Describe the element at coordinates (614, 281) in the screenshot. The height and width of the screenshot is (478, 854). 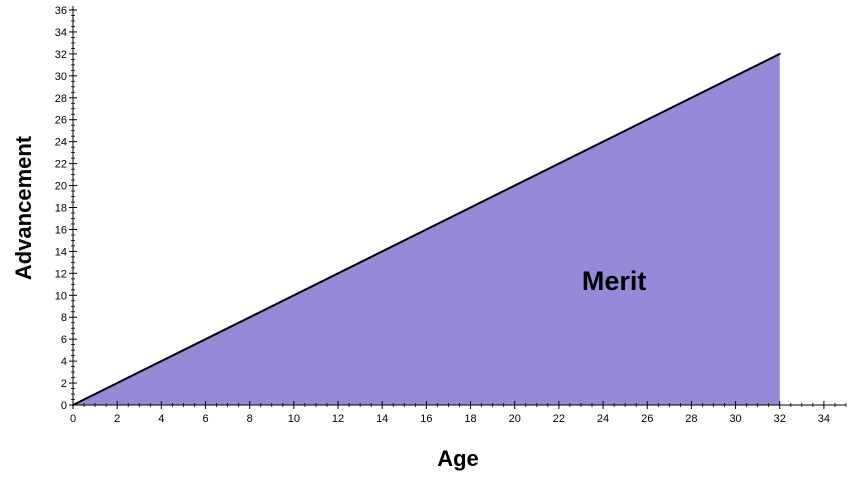
I see `merit-annotation: Merit` at that location.